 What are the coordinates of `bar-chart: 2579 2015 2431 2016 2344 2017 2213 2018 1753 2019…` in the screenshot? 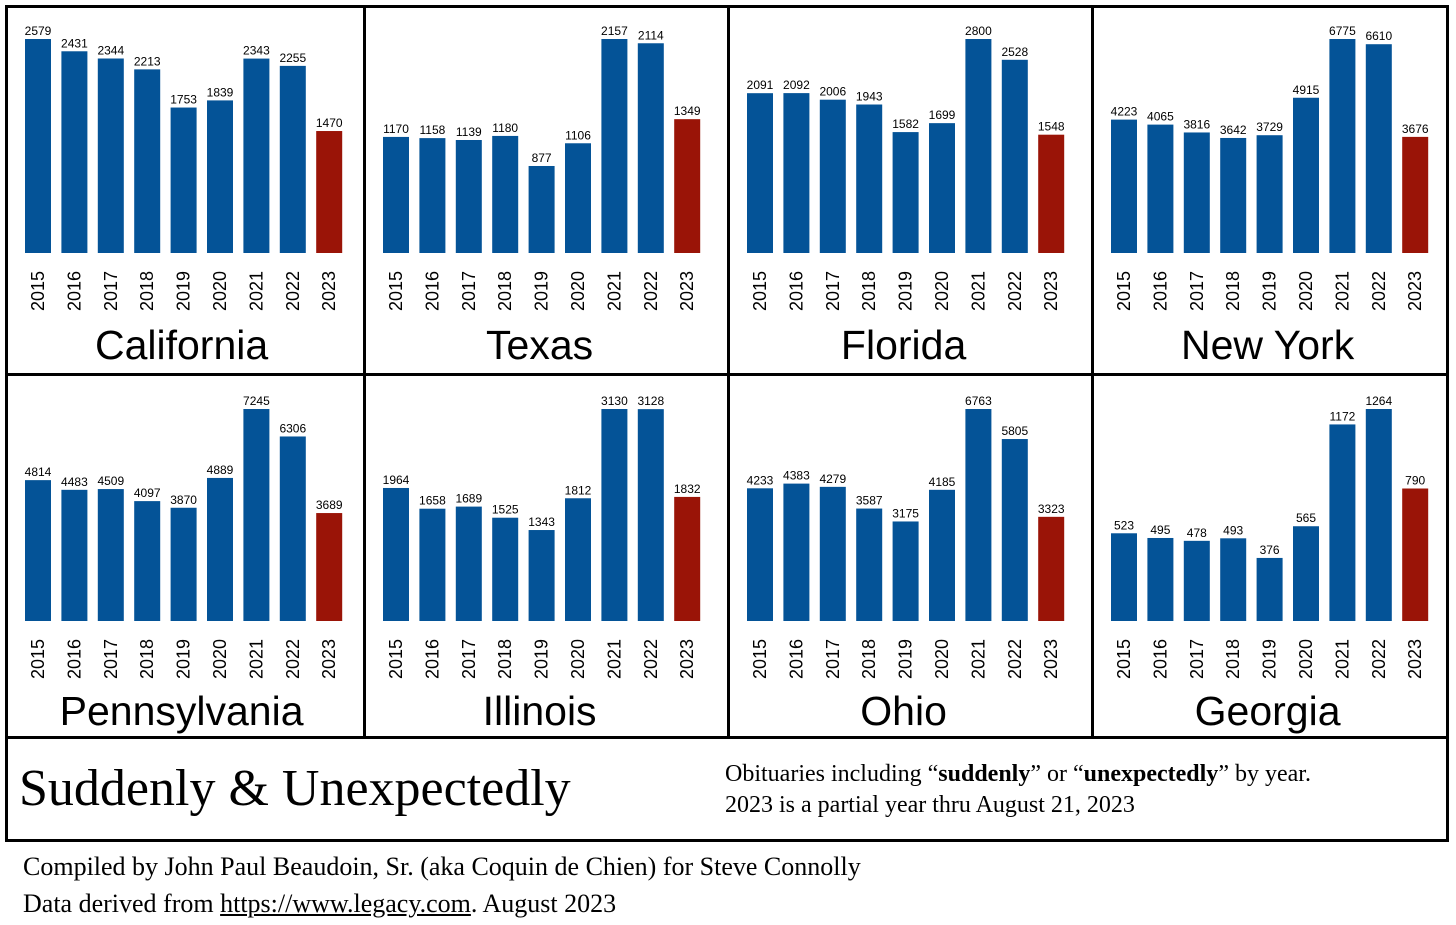 It's located at (185, 190).